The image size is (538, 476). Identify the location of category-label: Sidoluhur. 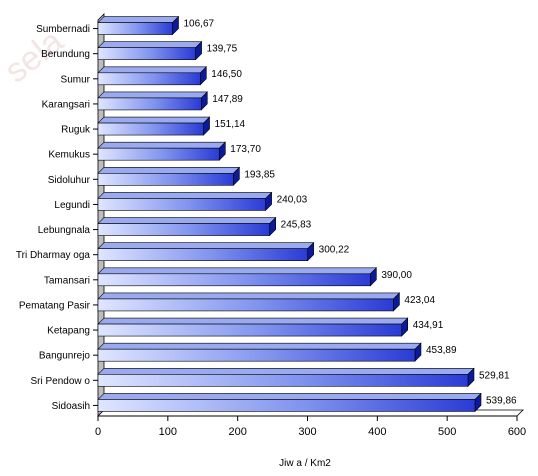
(69, 180).